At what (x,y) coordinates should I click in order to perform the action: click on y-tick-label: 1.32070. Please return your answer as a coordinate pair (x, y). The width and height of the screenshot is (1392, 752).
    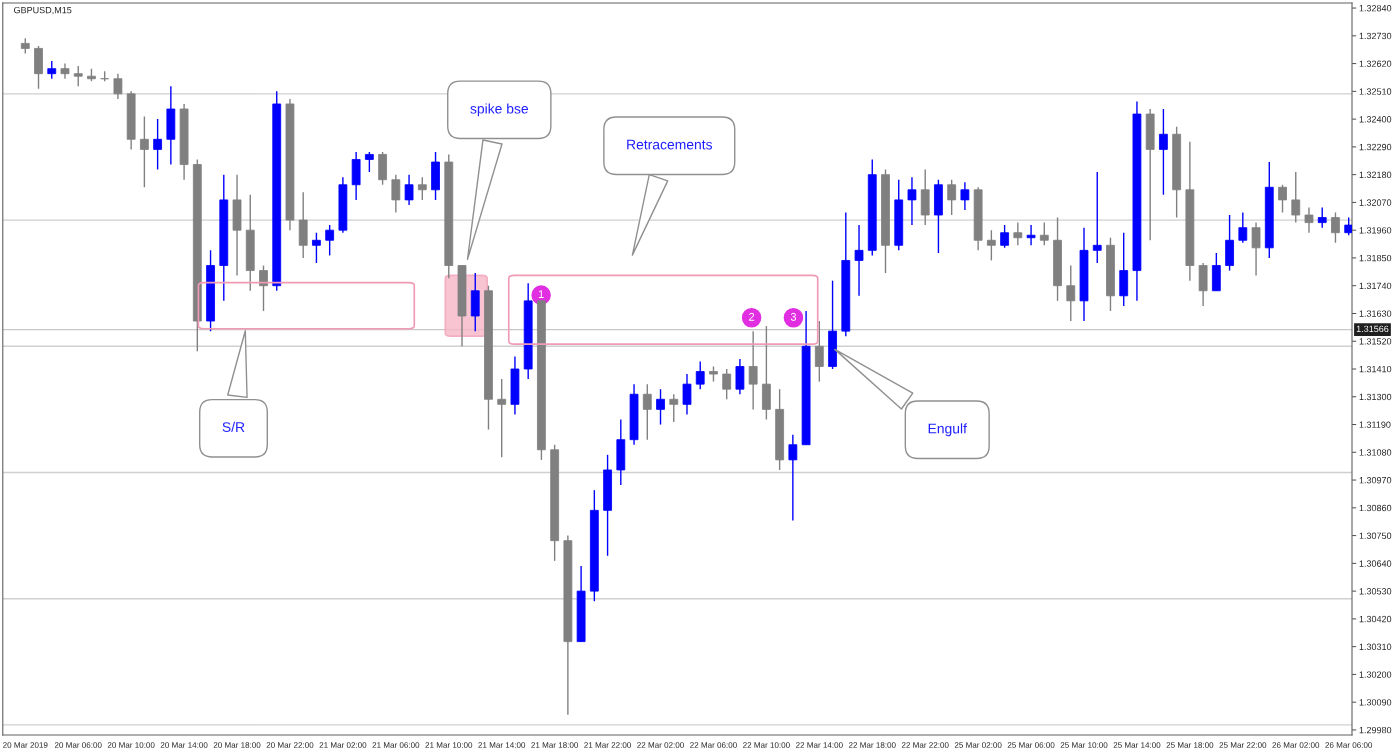
    Looking at the image, I should click on (1375, 202).